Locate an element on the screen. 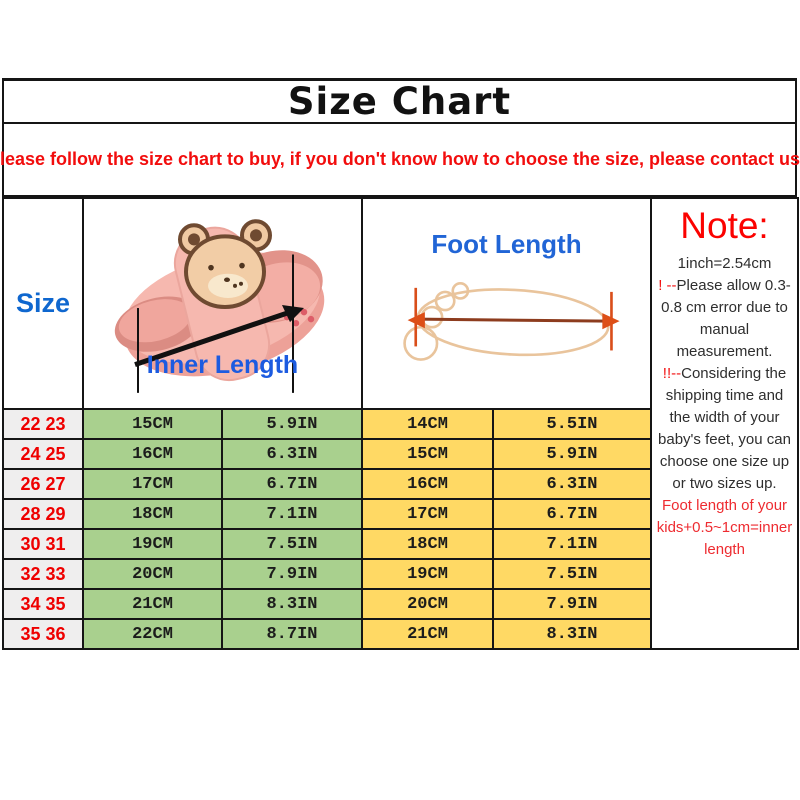  bear-face-icon is located at coordinates (225, 264).